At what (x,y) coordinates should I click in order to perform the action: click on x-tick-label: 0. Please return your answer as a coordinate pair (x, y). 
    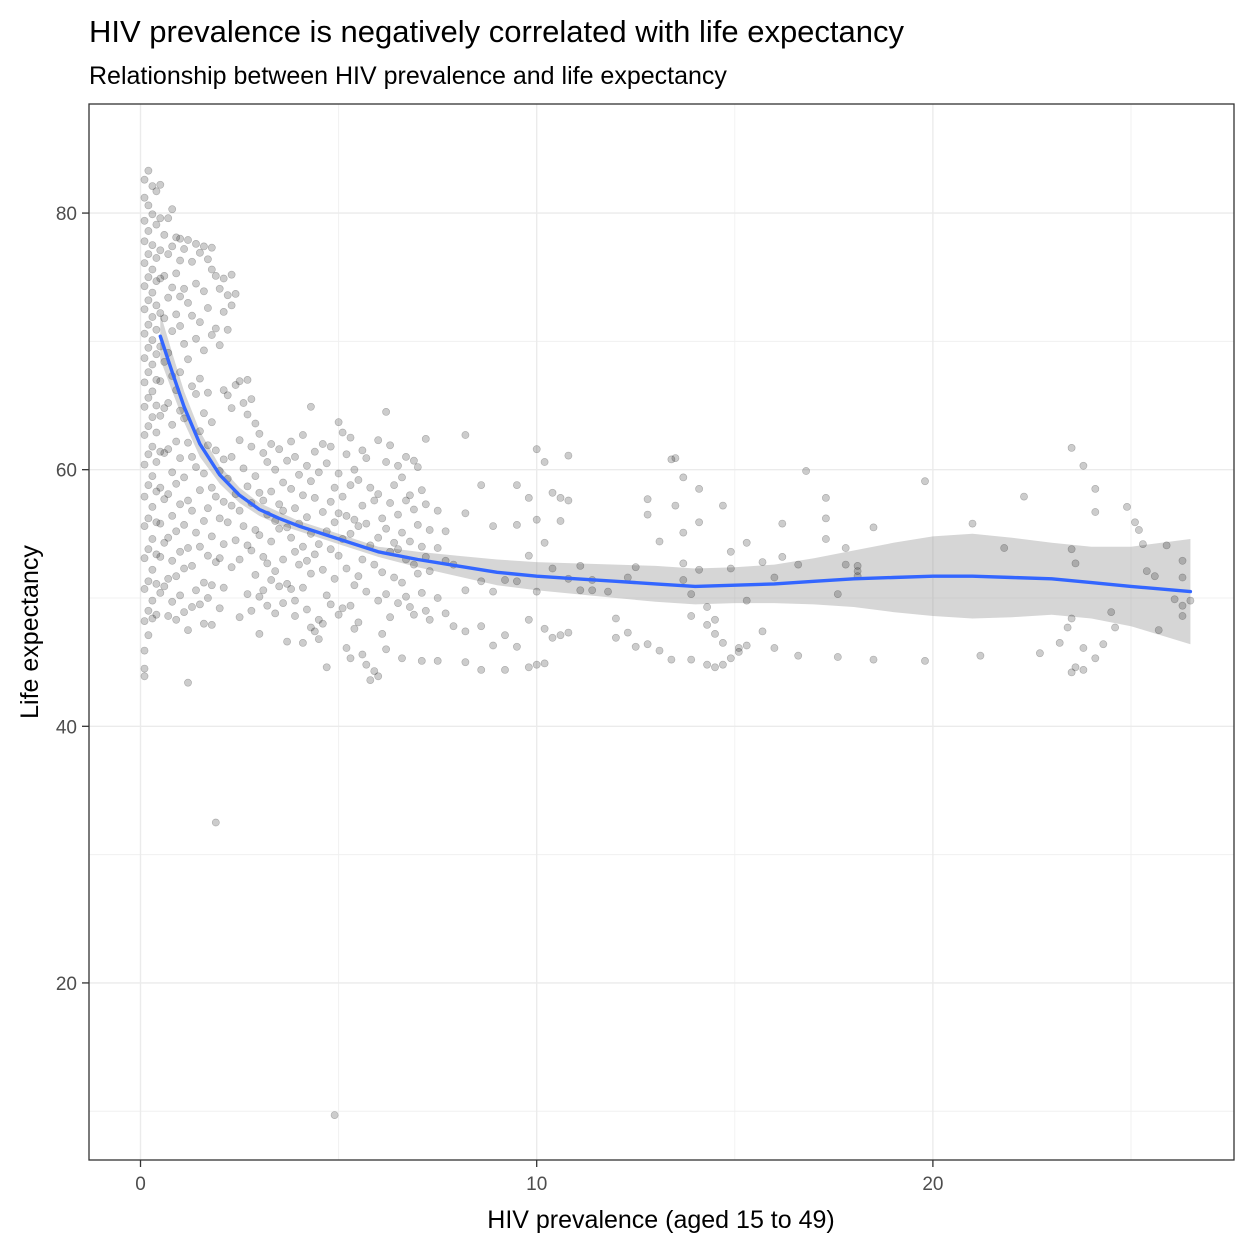
    Looking at the image, I should click on (140, 1184).